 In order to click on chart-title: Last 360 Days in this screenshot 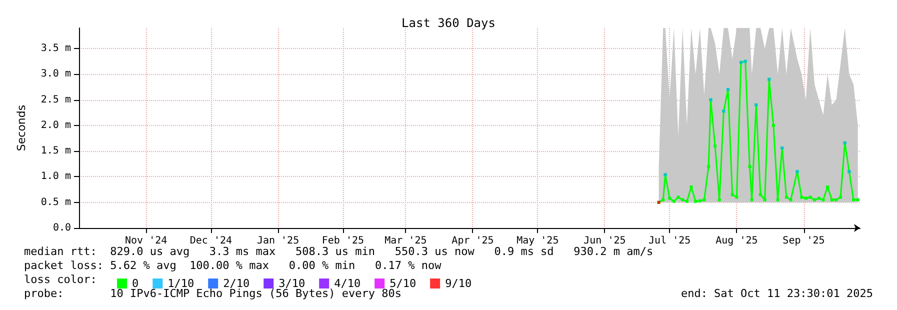, I will do `click(449, 23)`.